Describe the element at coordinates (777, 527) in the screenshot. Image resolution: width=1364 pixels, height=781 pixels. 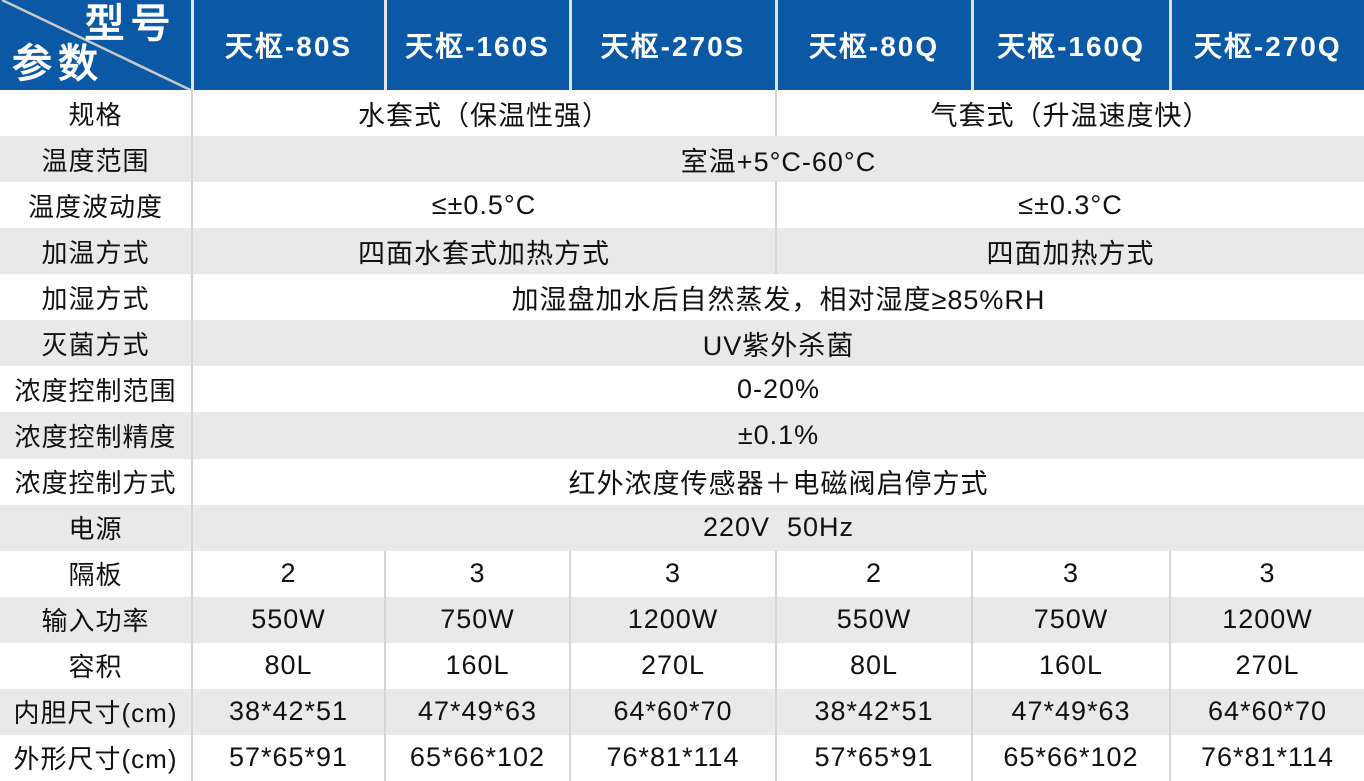
I see `spec-cell: 220V 50Hz` at that location.